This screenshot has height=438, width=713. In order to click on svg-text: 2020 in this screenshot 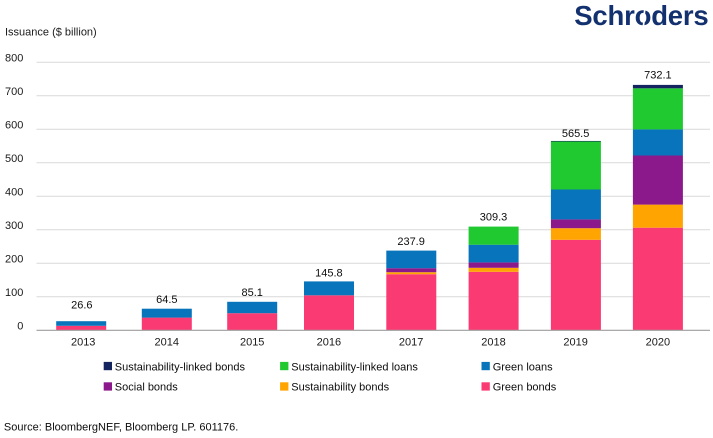, I will do `click(658, 342)`.